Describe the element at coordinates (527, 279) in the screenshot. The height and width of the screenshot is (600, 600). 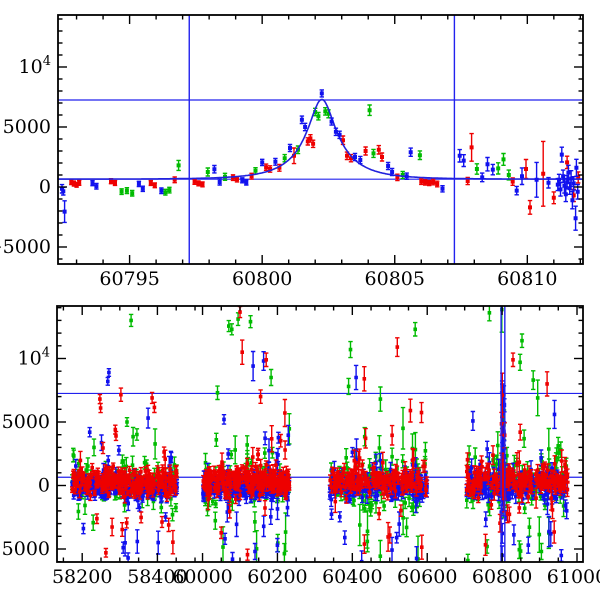
I see `x-tick-label: 60810` at that location.